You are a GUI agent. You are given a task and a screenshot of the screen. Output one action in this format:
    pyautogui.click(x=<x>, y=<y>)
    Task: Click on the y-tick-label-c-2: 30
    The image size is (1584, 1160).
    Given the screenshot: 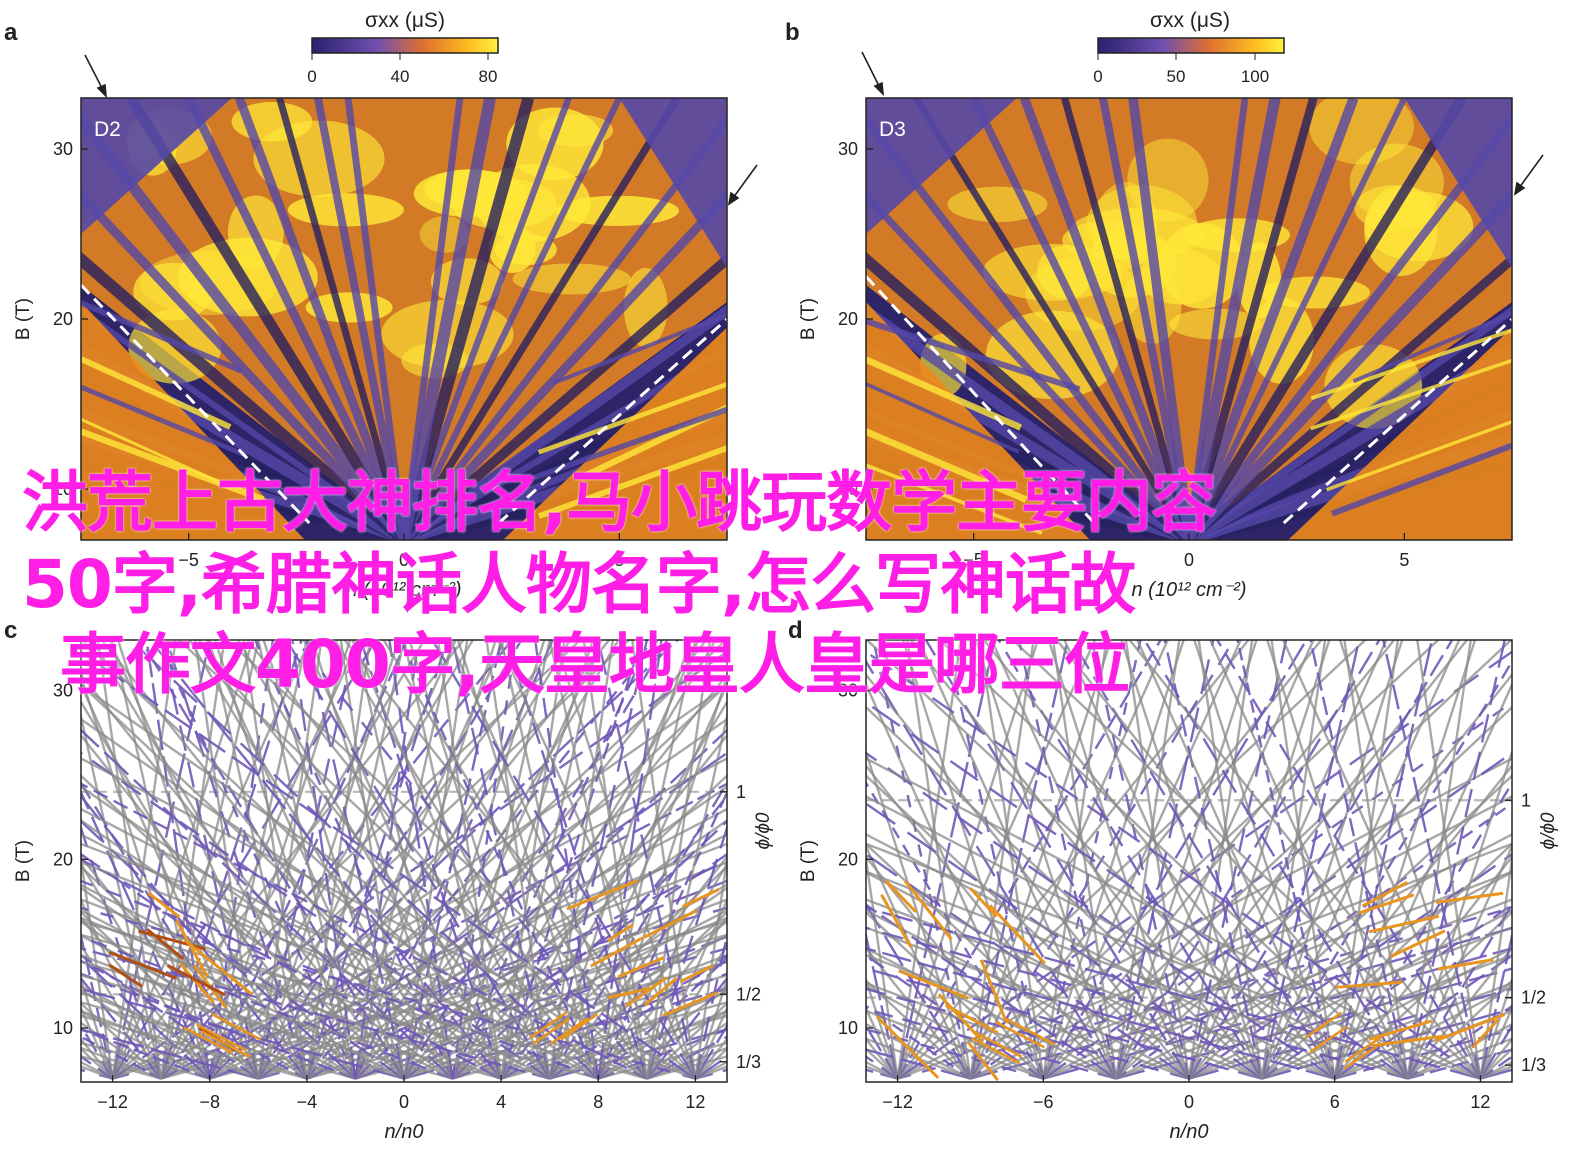 What is the action you would take?
    pyautogui.click(x=63, y=691)
    